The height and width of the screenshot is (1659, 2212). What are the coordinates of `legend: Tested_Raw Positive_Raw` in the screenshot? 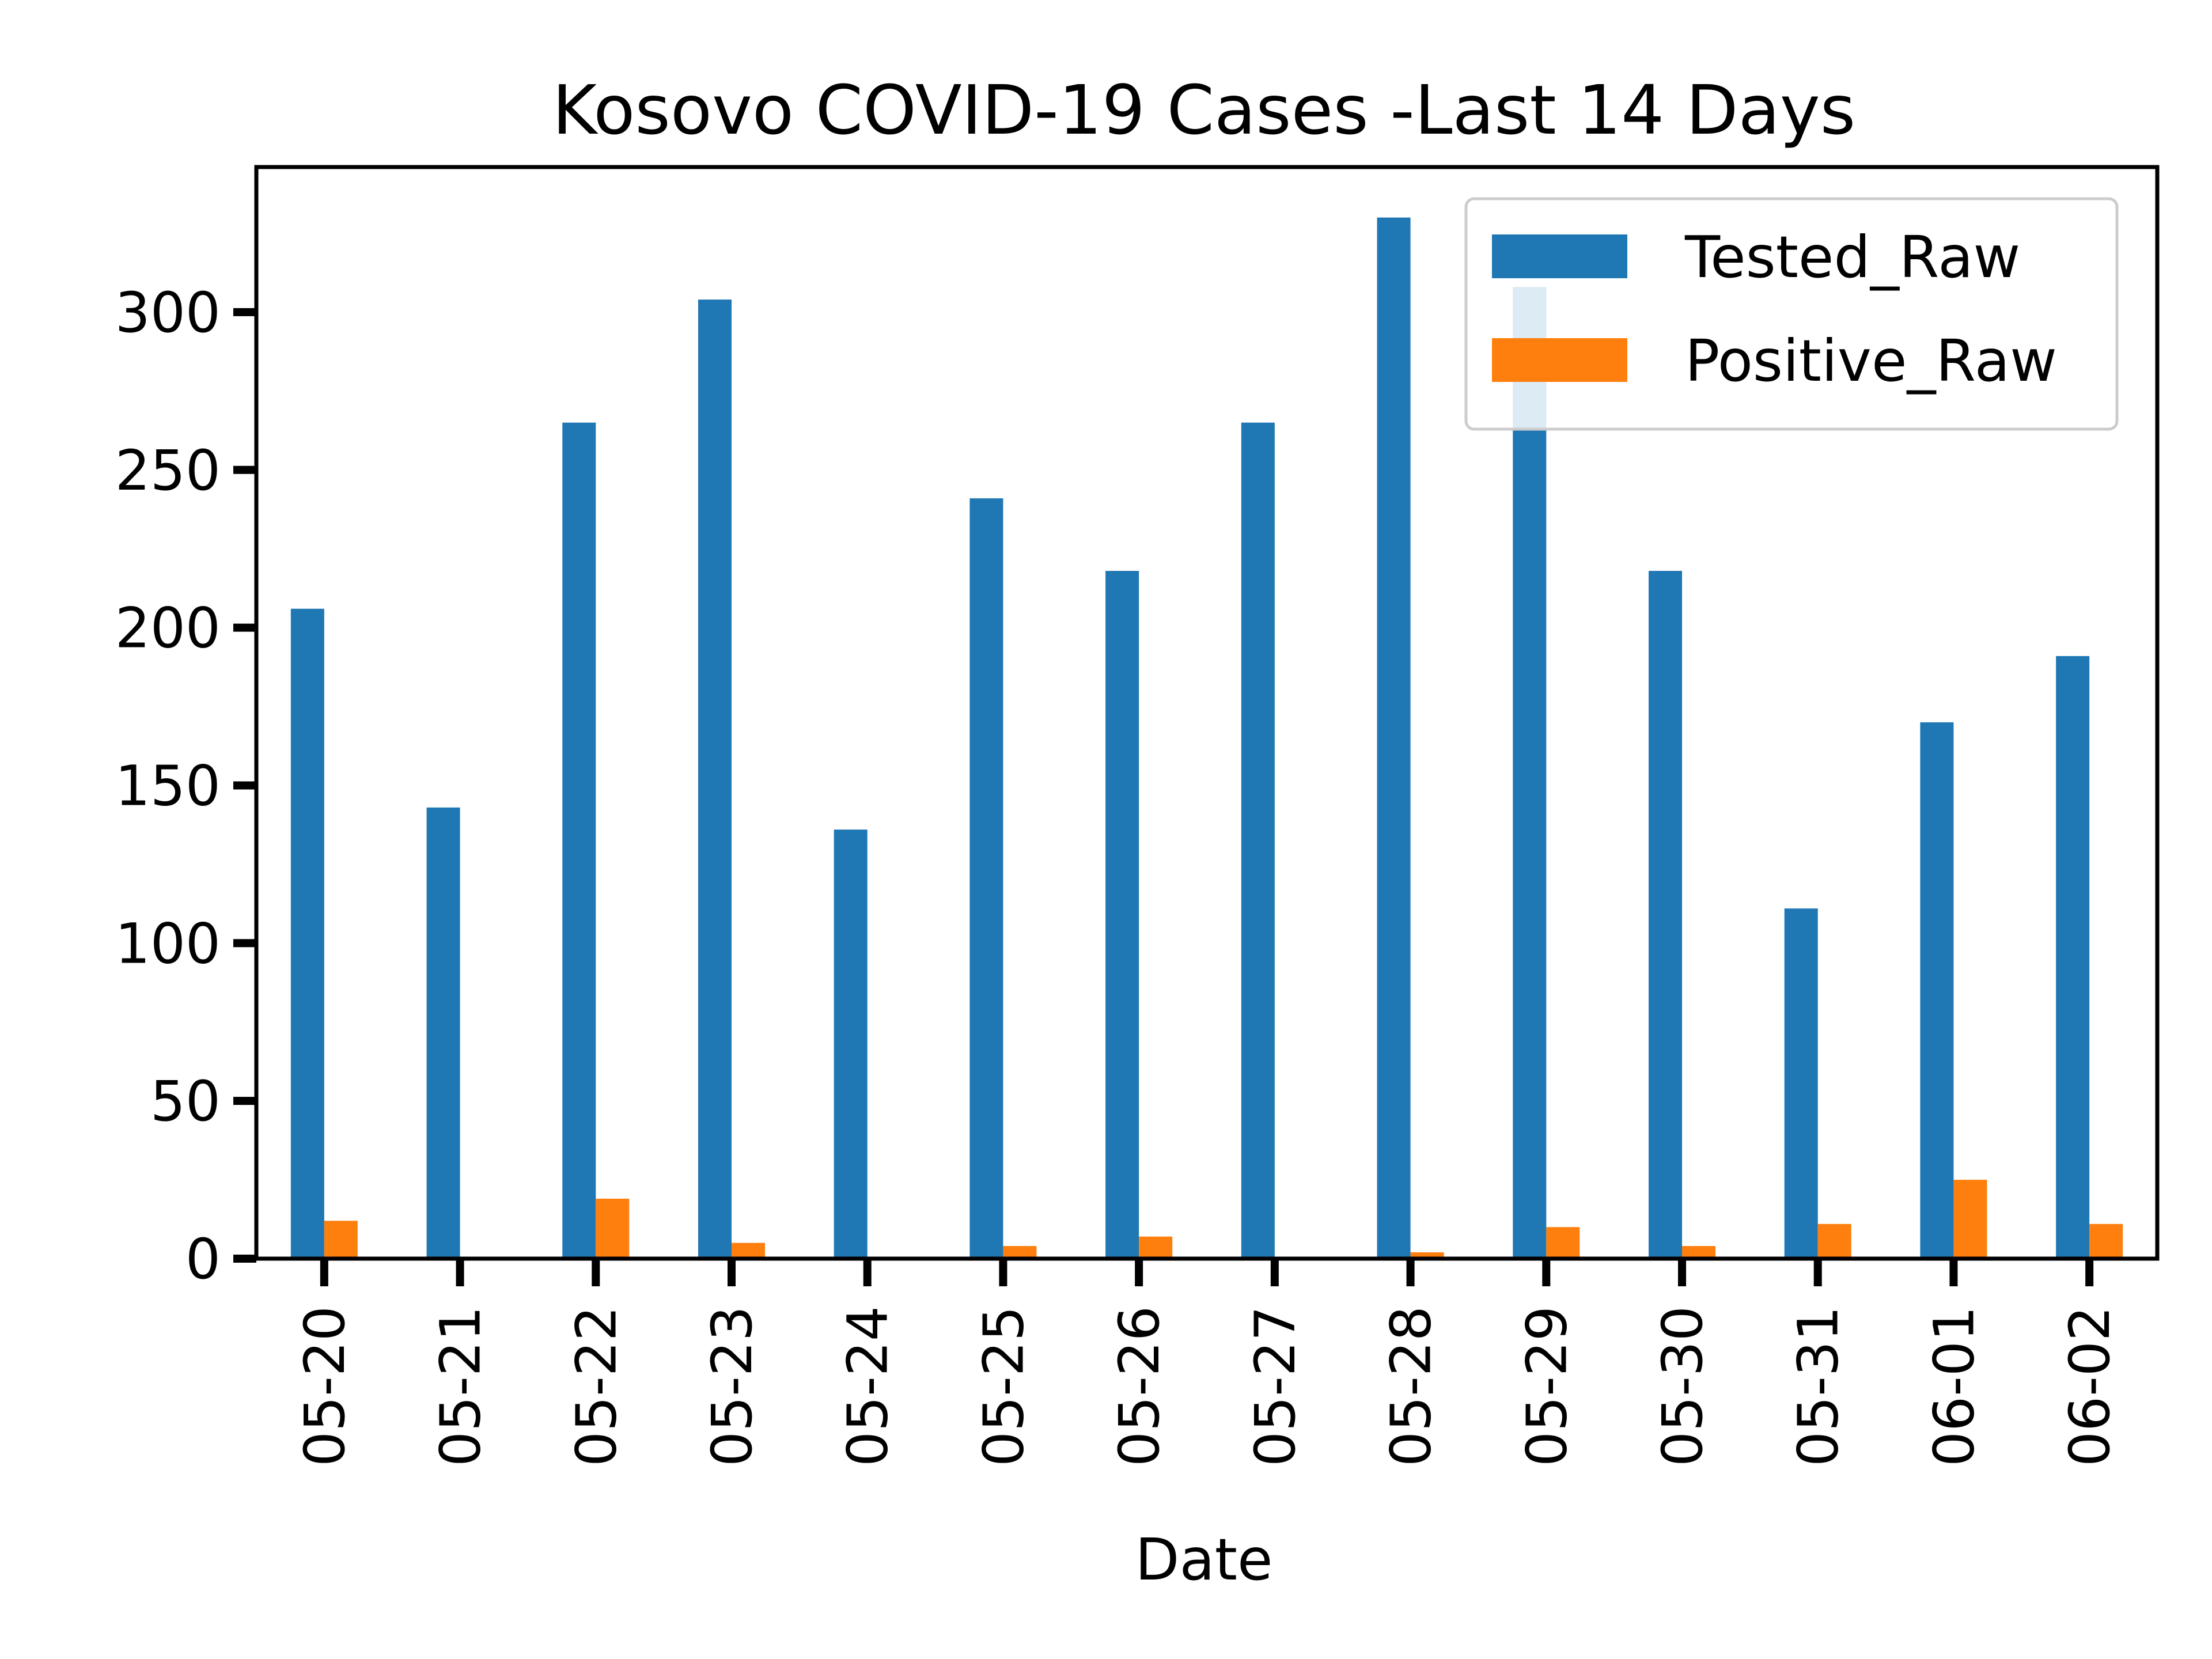 It's located at (1791, 314).